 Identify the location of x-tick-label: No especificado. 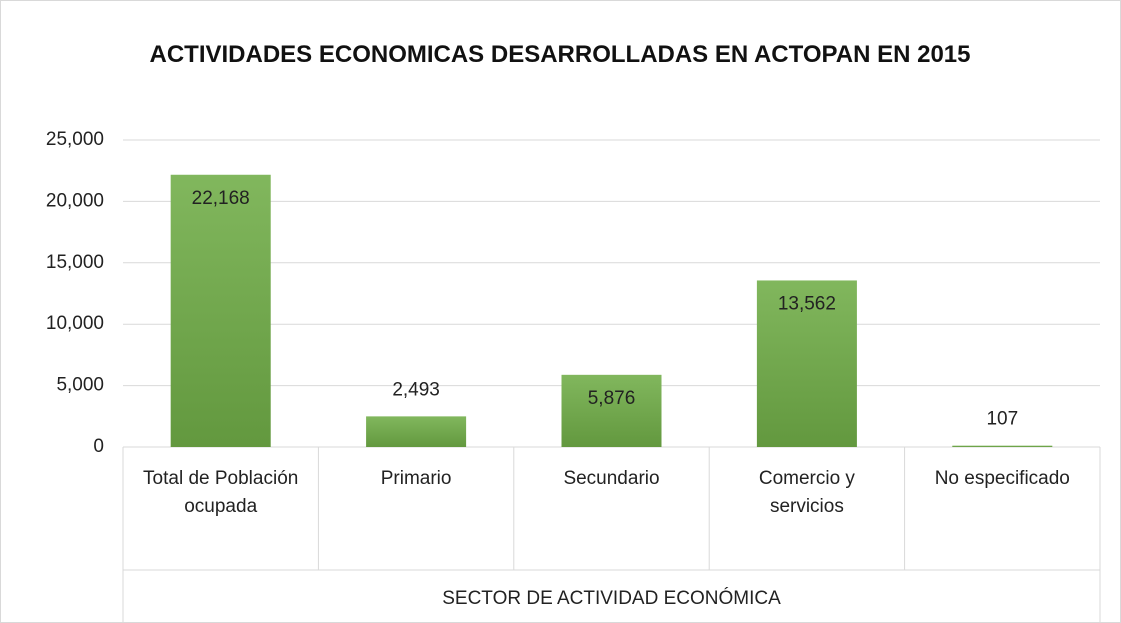
(1002, 478).